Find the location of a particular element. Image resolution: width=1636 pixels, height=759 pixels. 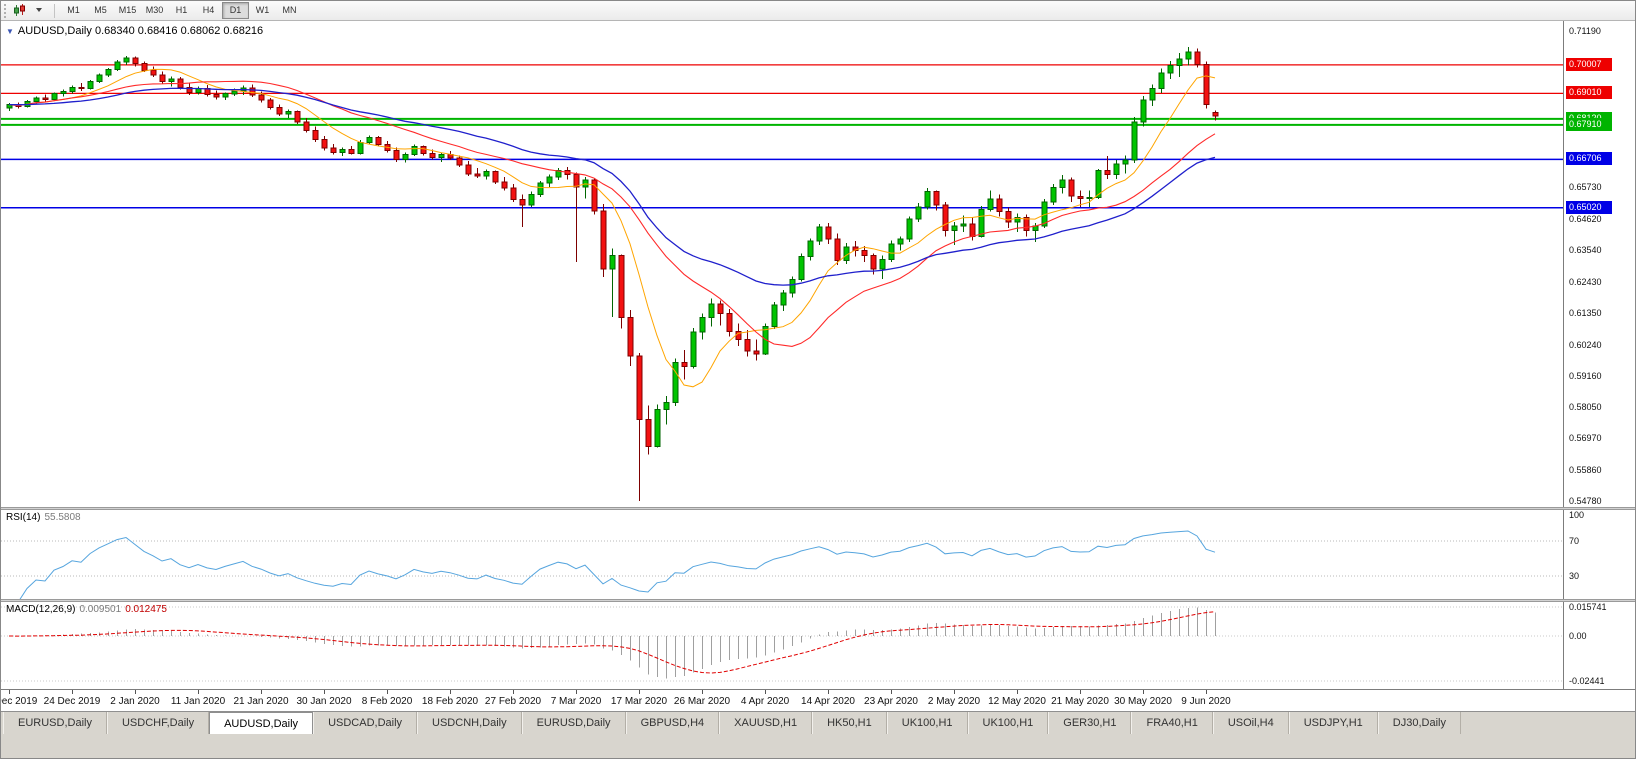

price-axis-label: 0.65730 is located at coordinates (1585, 187).